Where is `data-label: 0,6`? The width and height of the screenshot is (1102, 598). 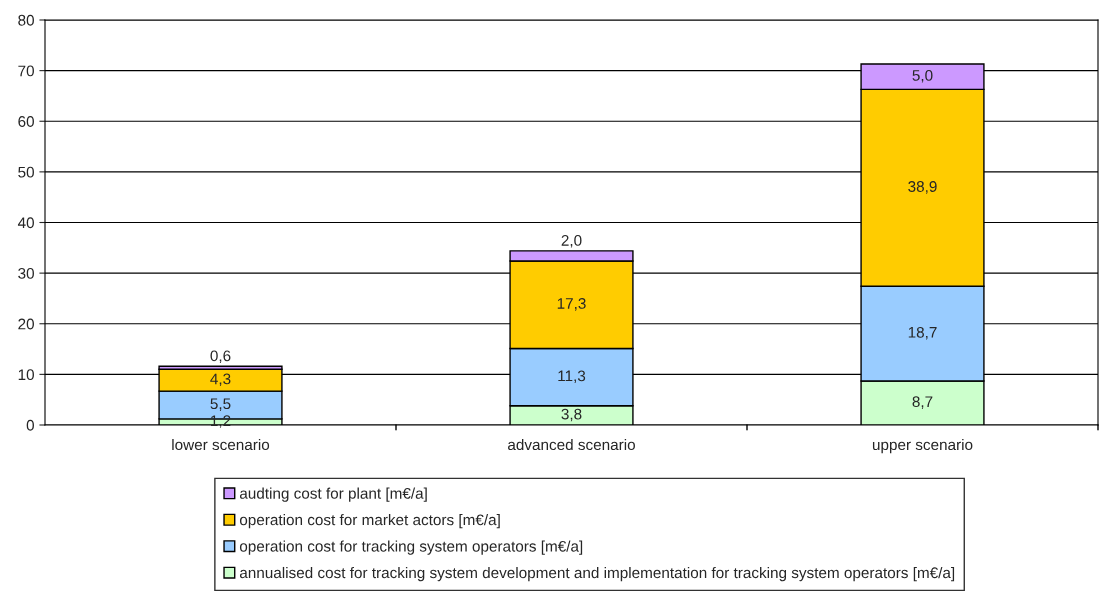 data-label: 0,6 is located at coordinates (220, 357).